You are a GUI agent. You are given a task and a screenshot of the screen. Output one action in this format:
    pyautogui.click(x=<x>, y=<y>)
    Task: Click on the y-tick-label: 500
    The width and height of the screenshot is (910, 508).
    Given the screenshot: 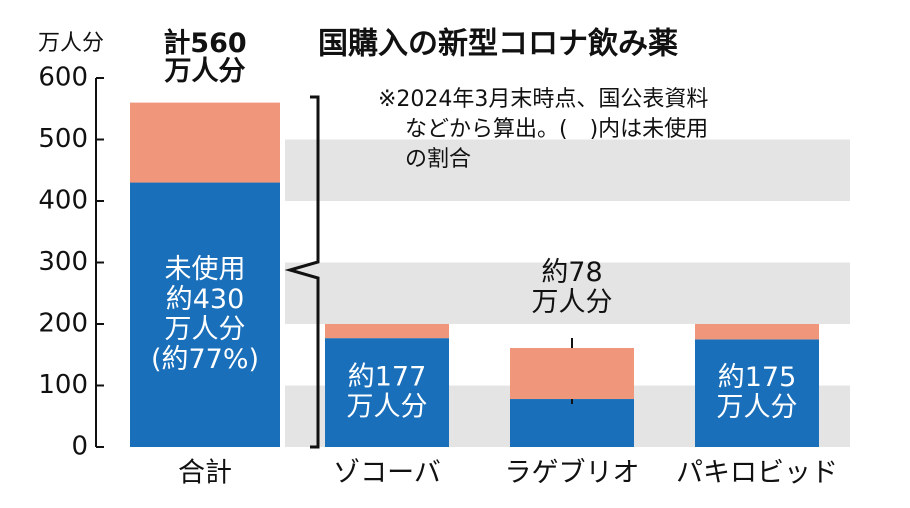 What is the action you would take?
    pyautogui.click(x=63, y=139)
    